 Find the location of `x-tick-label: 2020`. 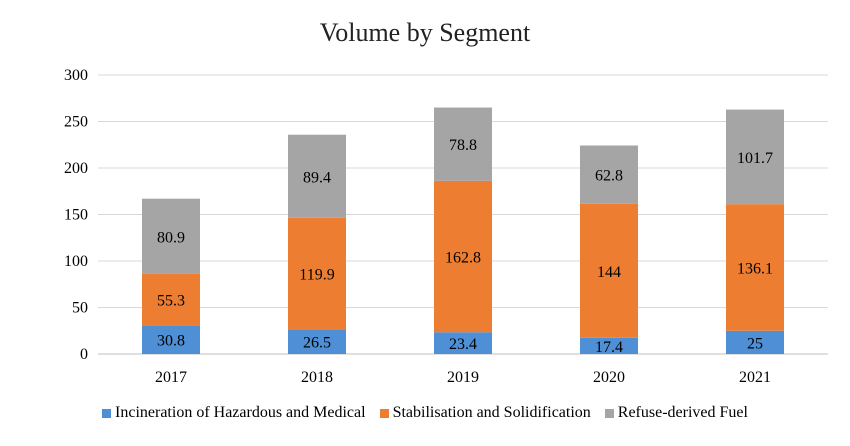

x-tick-label: 2020 is located at coordinates (609, 377).